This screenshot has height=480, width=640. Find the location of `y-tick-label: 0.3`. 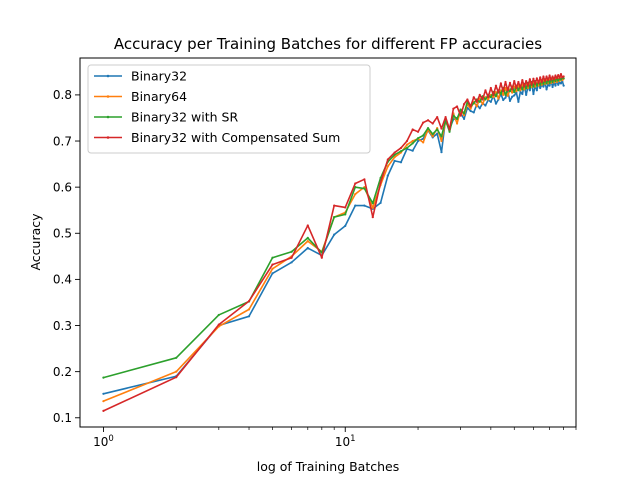

y-tick-label: 0.3 is located at coordinates (62, 326).